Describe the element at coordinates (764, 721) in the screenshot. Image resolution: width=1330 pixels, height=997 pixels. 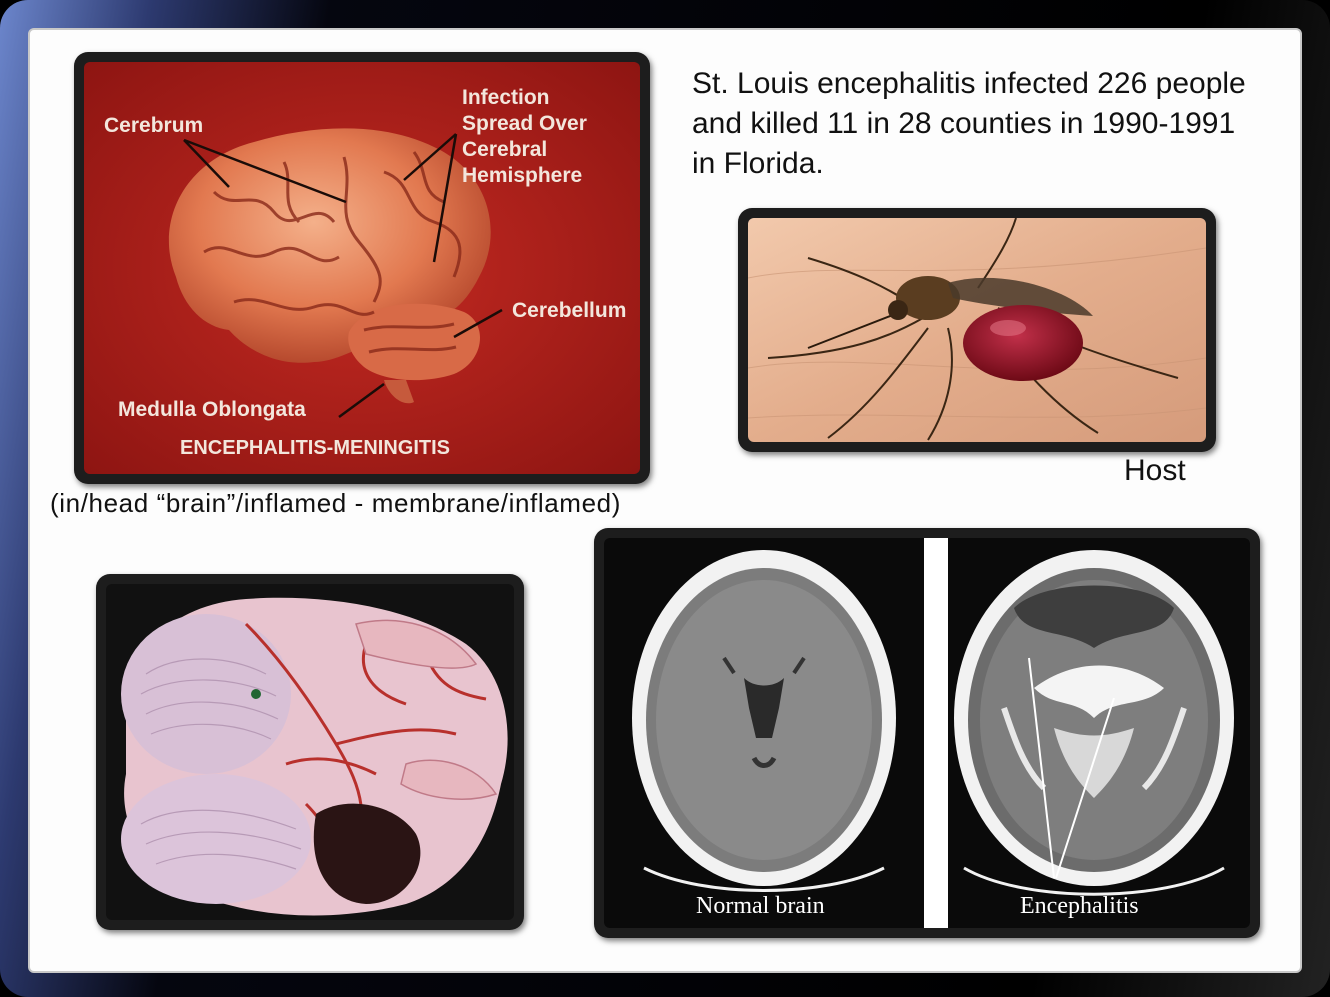
I see `ct-normal-brain` at that location.